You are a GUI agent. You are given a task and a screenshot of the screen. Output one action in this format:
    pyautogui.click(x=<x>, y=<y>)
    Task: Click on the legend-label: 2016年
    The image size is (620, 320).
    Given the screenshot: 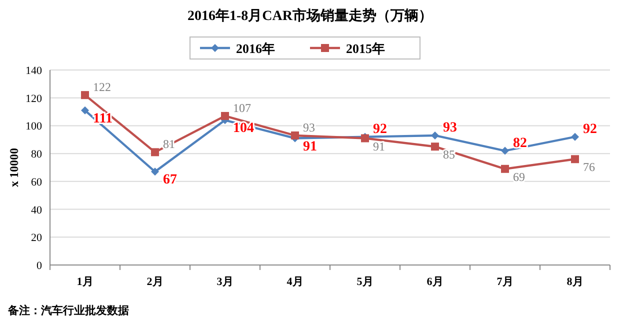 What is the action you would take?
    pyautogui.click(x=255, y=48)
    